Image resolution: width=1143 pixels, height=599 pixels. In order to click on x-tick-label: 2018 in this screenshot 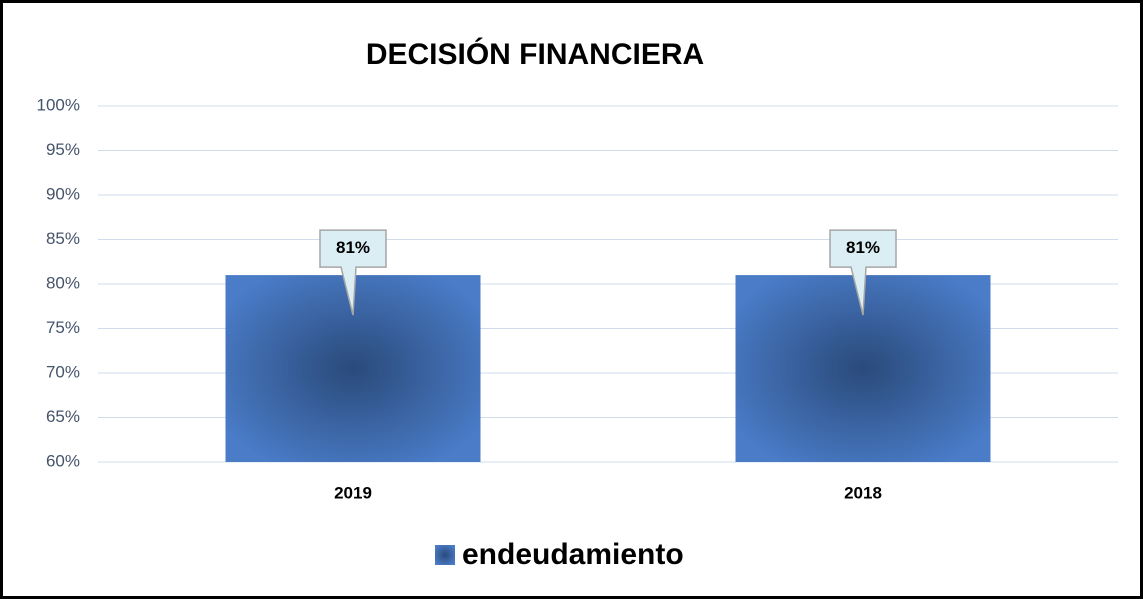, I will do `click(863, 492)`.